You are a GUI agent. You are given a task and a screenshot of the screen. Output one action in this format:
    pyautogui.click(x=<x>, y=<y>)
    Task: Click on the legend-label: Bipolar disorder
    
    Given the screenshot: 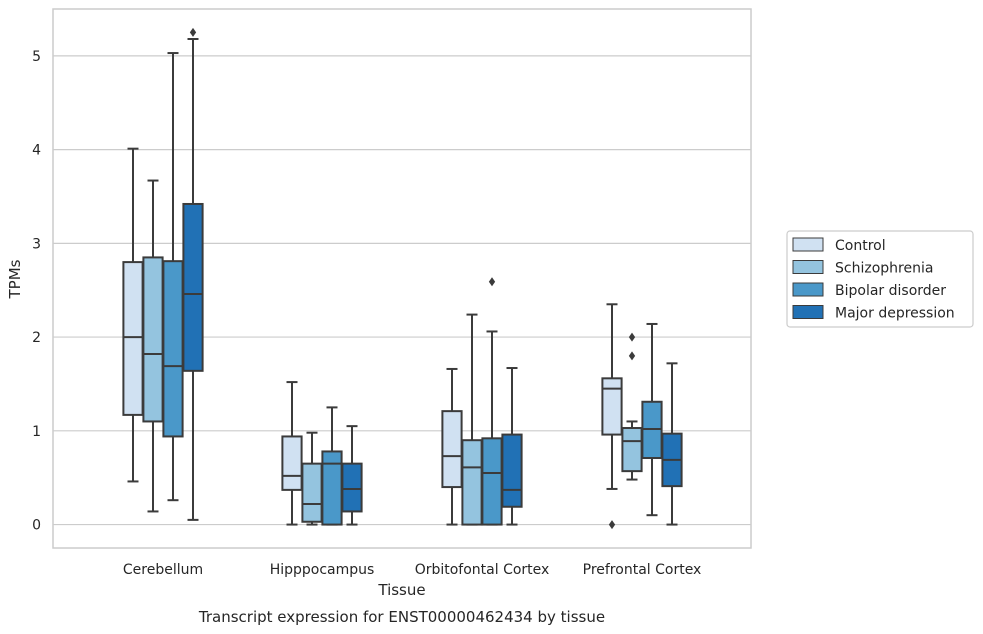 What is the action you would take?
    pyautogui.click(x=890, y=291)
    